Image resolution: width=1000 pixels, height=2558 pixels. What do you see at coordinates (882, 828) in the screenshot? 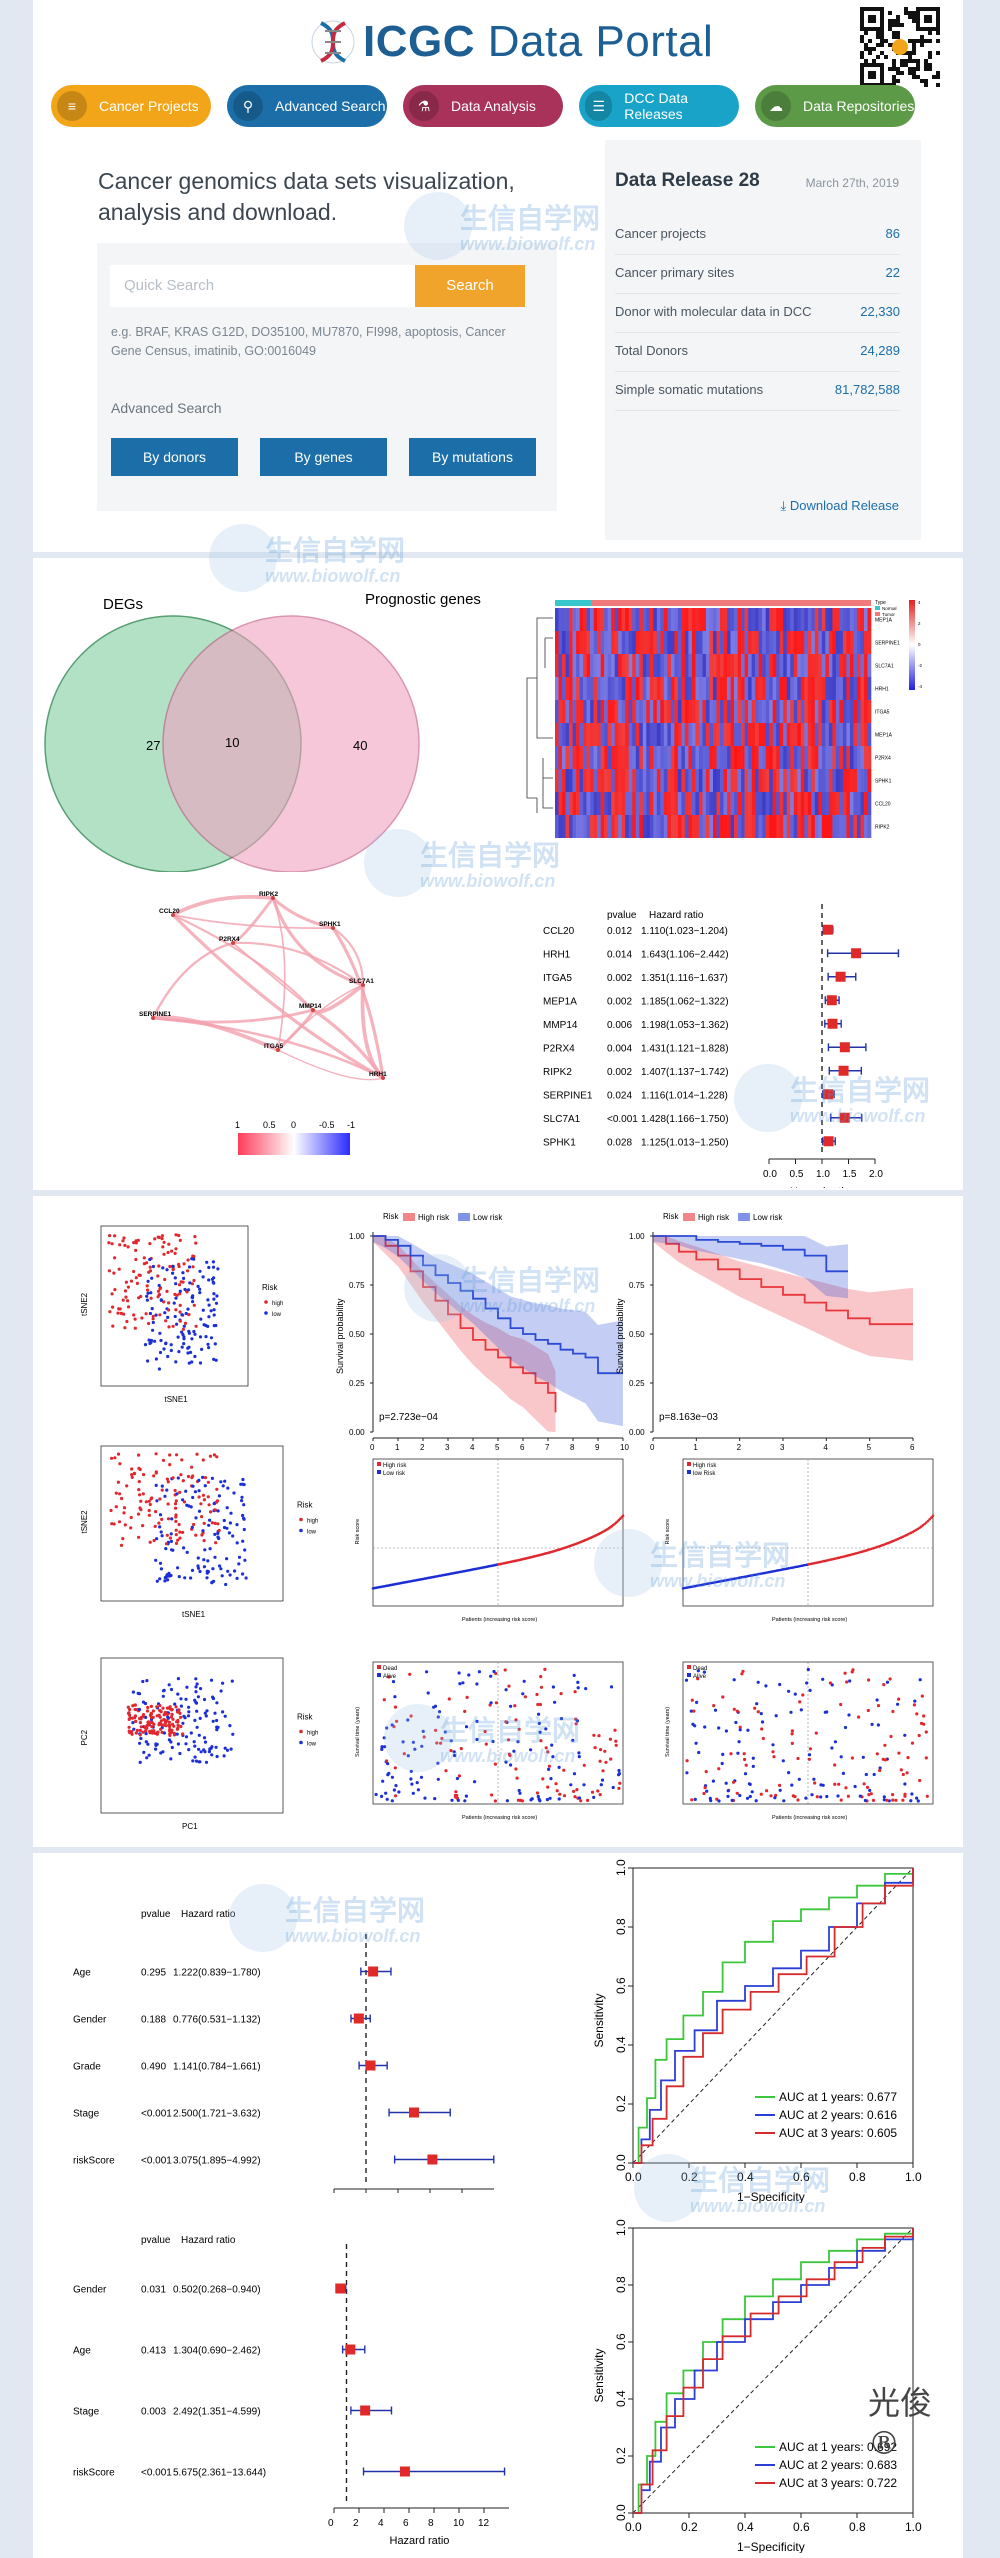
I see `heatmap-gene-label: RIPK2` at bounding box center [882, 828].